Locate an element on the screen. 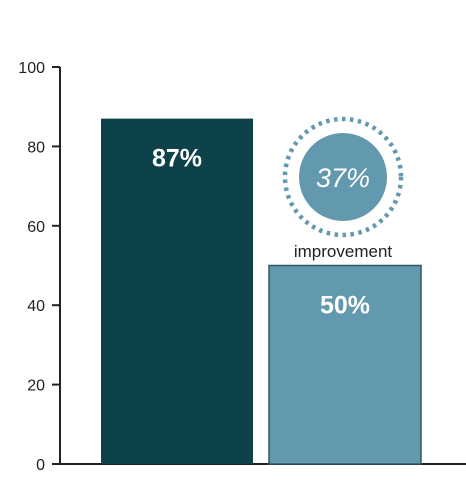 This screenshot has height=481, width=466. bar is located at coordinates (345, 364).